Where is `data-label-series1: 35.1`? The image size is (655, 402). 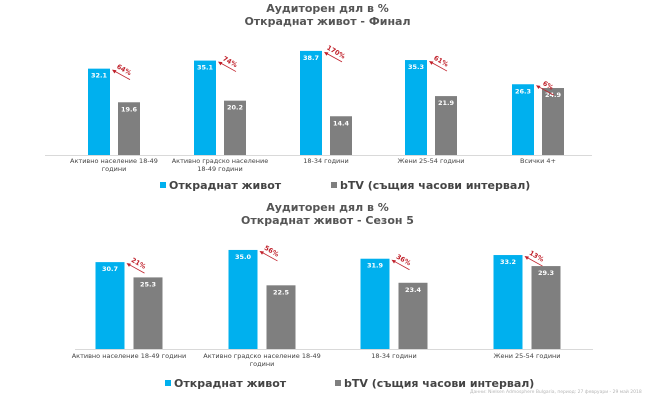 data-label-series1: 35.1 is located at coordinates (205, 68).